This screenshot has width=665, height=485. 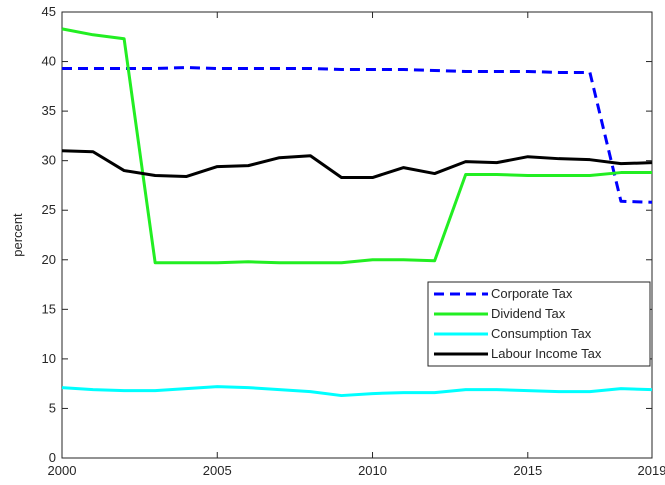 What do you see at coordinates (372, 470) in the screenshot?
I see `x-tick-label: 2010` at bounding box center [372, 470].